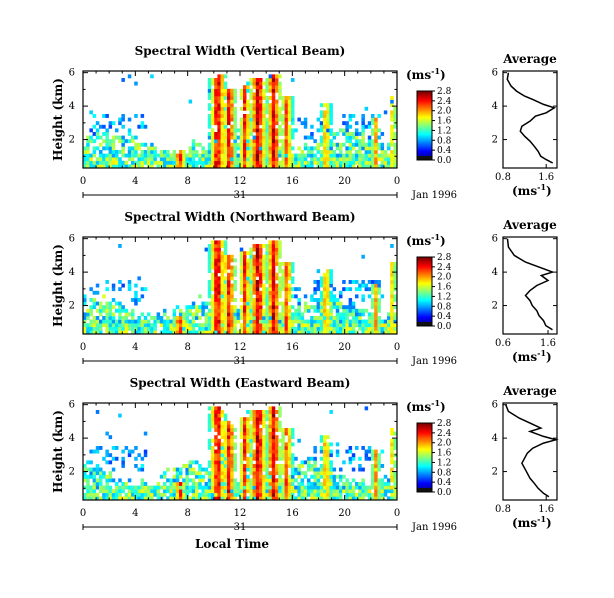  I want to click on average-profile: Average 2 4 6 0.6 1.6(ms-1), so click(525, 291).